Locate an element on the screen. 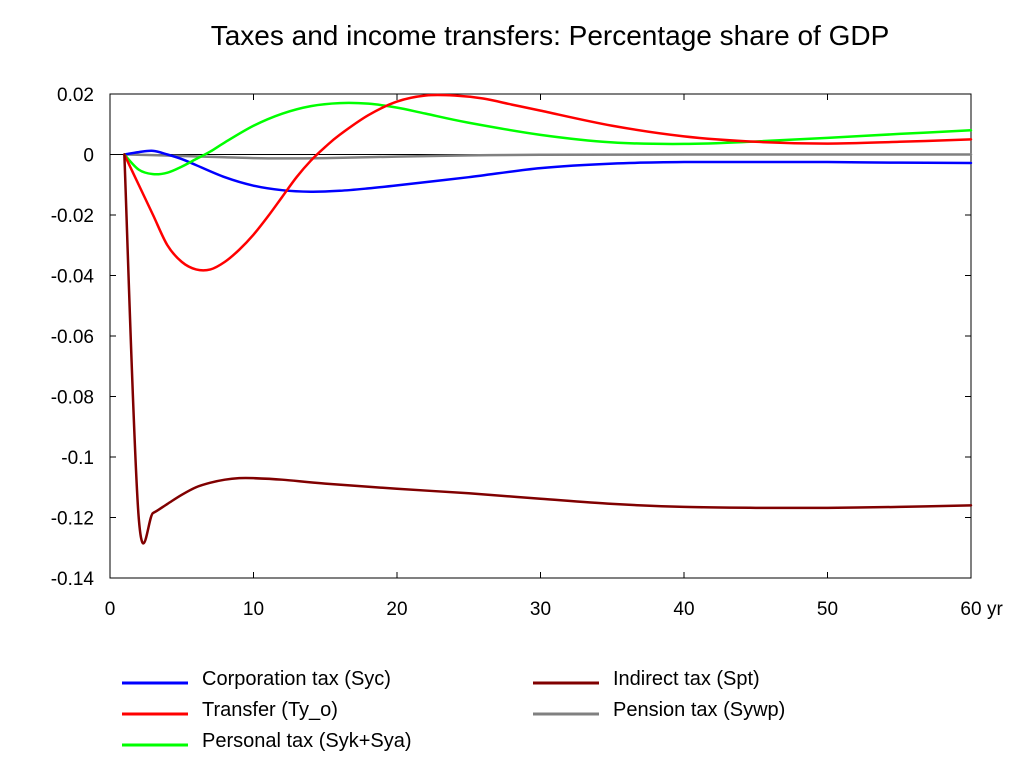 The image size is (1024, 778). x-tick-label: 50 is located at coordinates (827, 609).